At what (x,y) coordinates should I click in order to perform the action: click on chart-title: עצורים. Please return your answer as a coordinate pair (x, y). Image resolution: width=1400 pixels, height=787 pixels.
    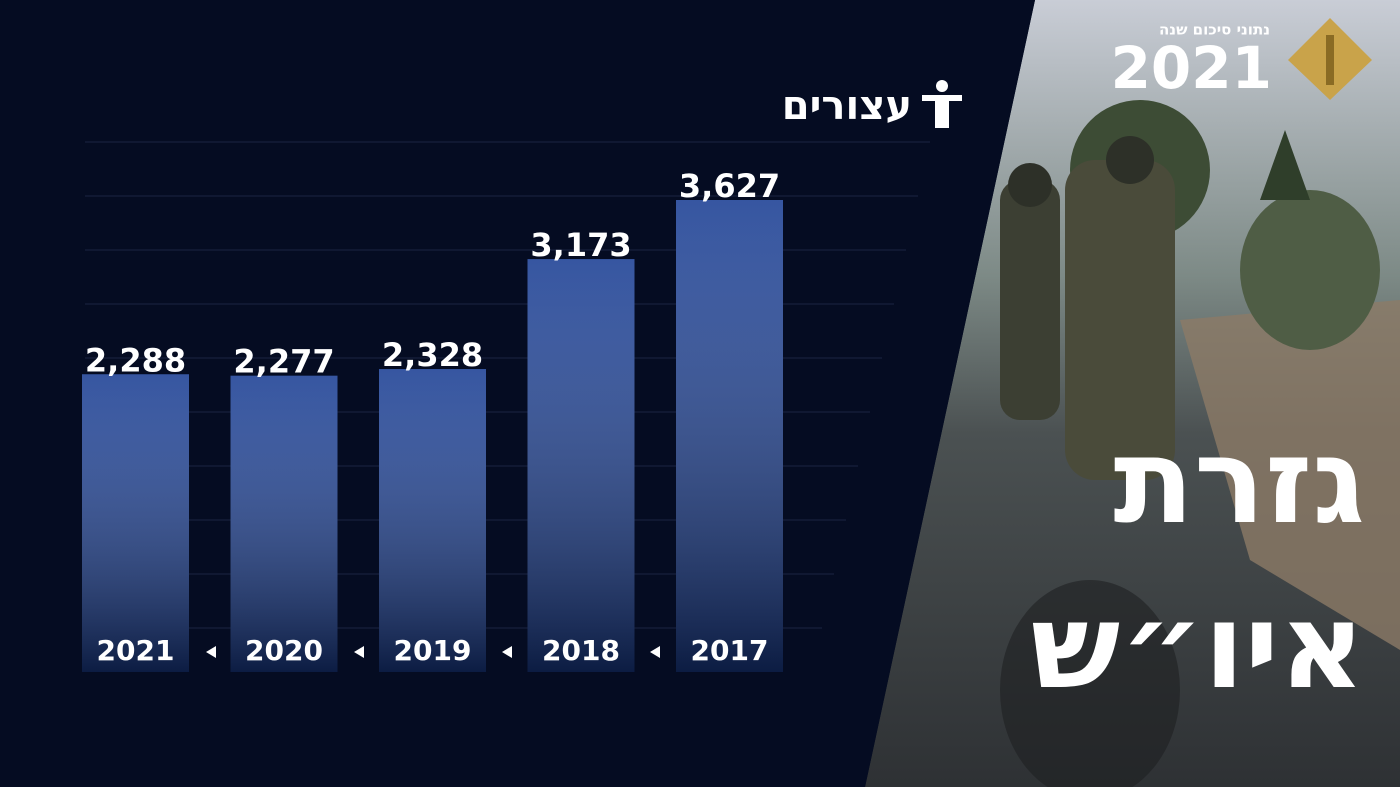
    Looking at the image, I should click on (847, 106).